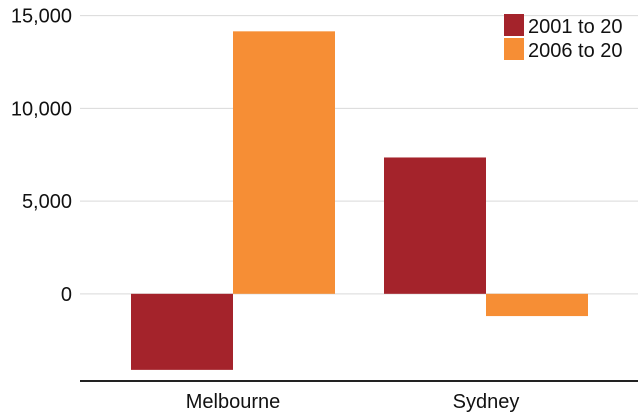 This screenshot has height=417, width=638. I want to click on legend-label: 2006 to 20, so click(575, 51).